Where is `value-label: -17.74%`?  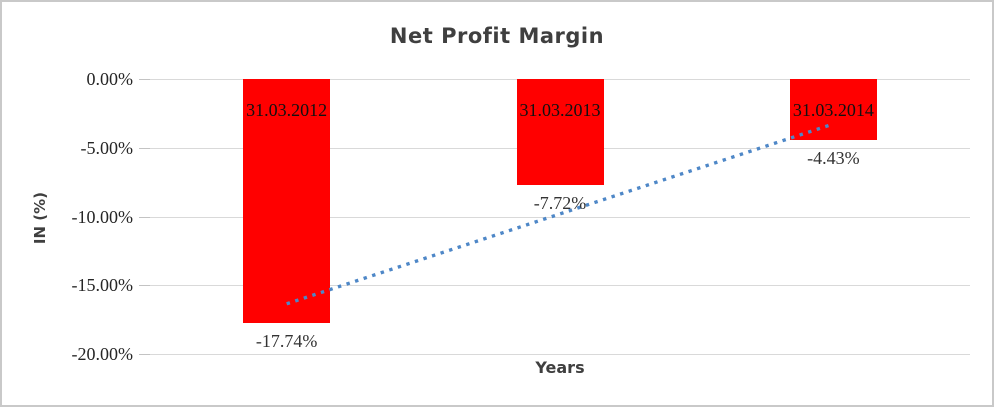
value-label: -17.74% is located at coordinates (286, 340).